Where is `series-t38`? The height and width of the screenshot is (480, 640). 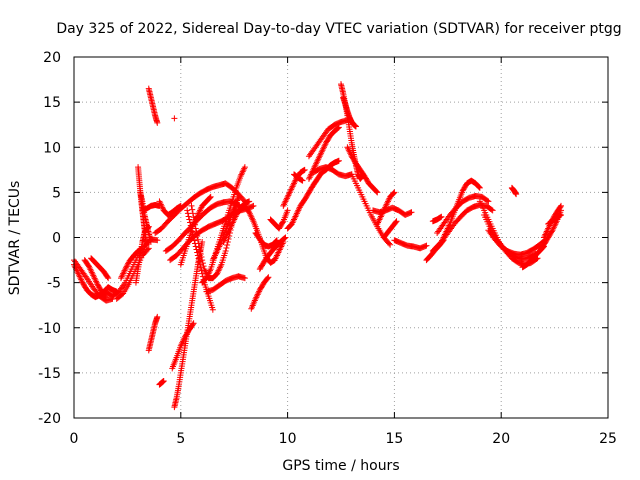 series-t38 is located at coordinates (328, 138).